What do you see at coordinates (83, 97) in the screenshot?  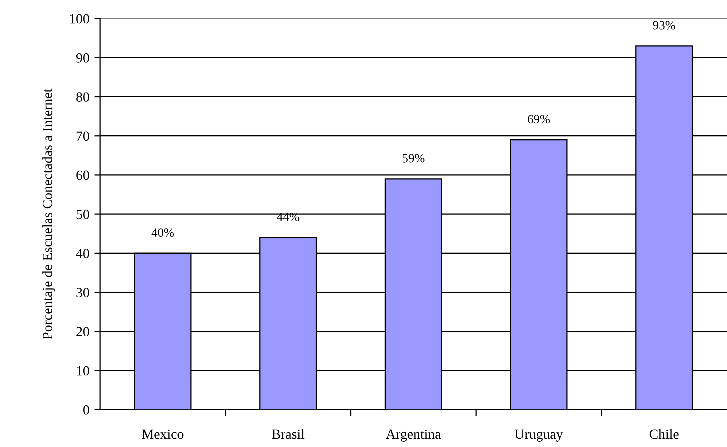 I see `y-tick-label: 80` at bounding box center [83, 97].